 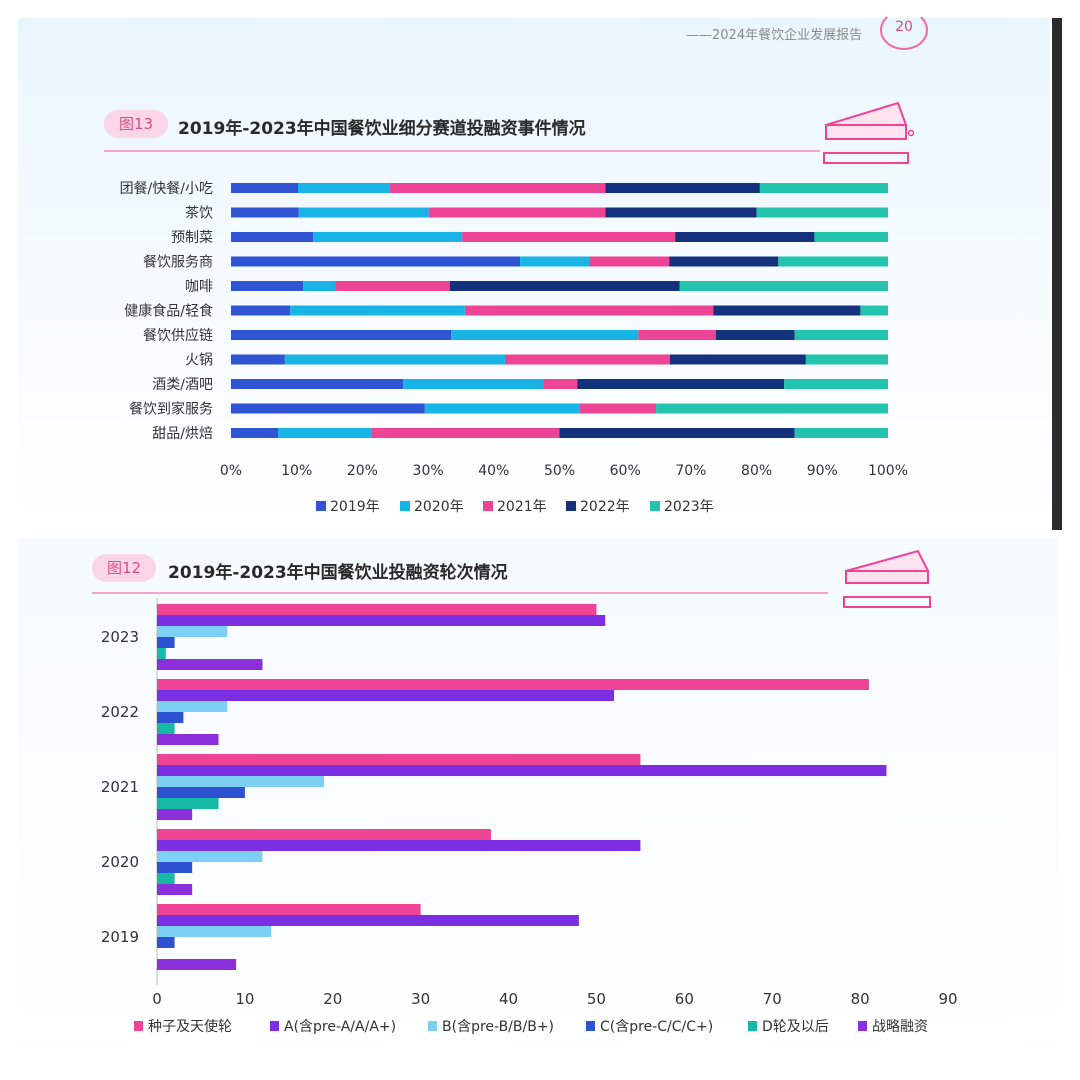 I want to click on report-header: ——2024年餐饮企业发展报告, so click(x=774, y=35).